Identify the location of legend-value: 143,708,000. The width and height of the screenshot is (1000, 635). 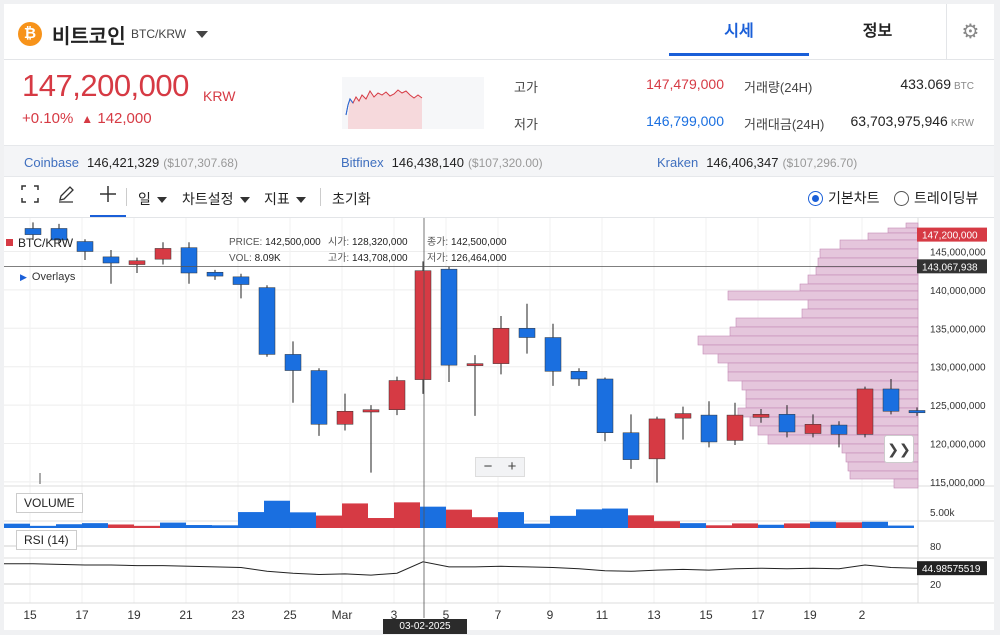
(379, 258).